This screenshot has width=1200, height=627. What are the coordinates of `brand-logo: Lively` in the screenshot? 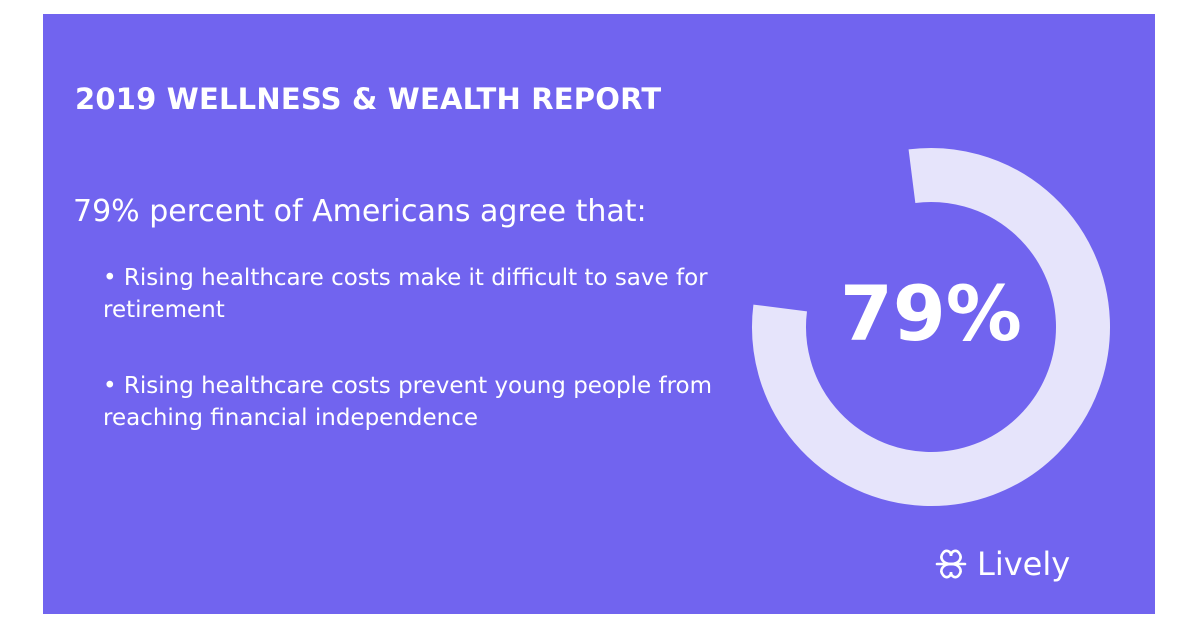 It's located at (1000, 564).